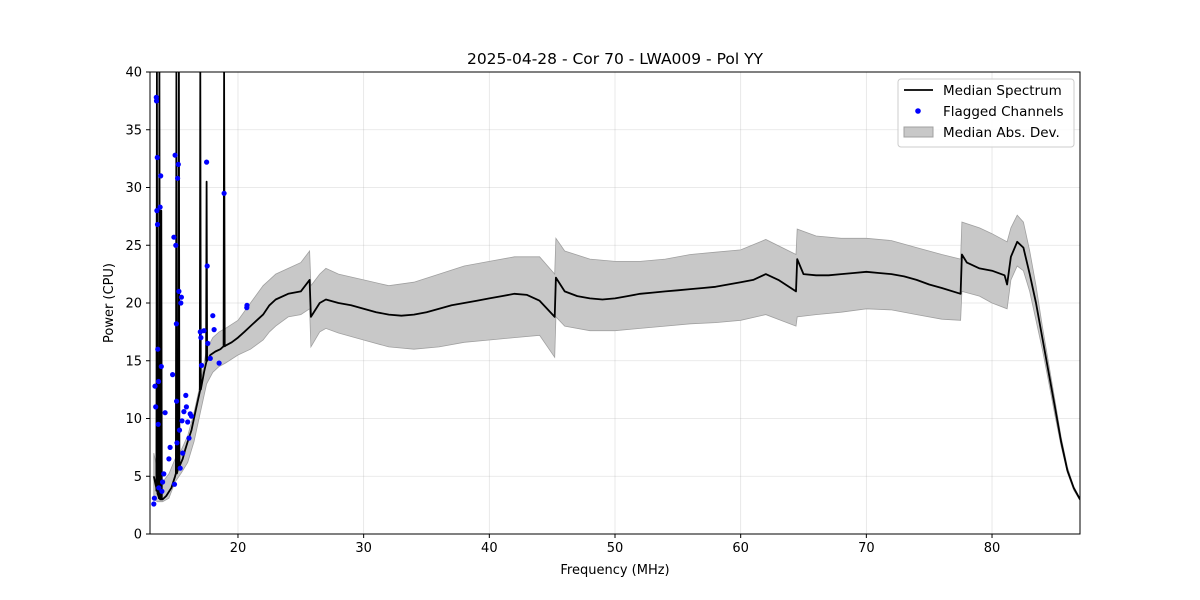  I want to click on x-tick-label: 30, so click(363, 548).